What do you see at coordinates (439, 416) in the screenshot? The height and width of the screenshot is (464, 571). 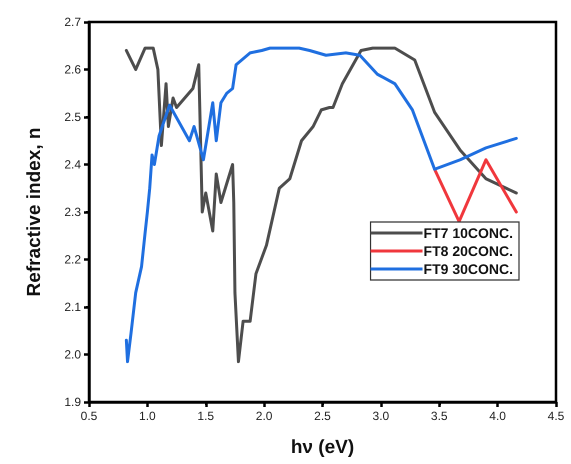 I see `x-tick-label: 3.5` at bounding box center [439, 416].